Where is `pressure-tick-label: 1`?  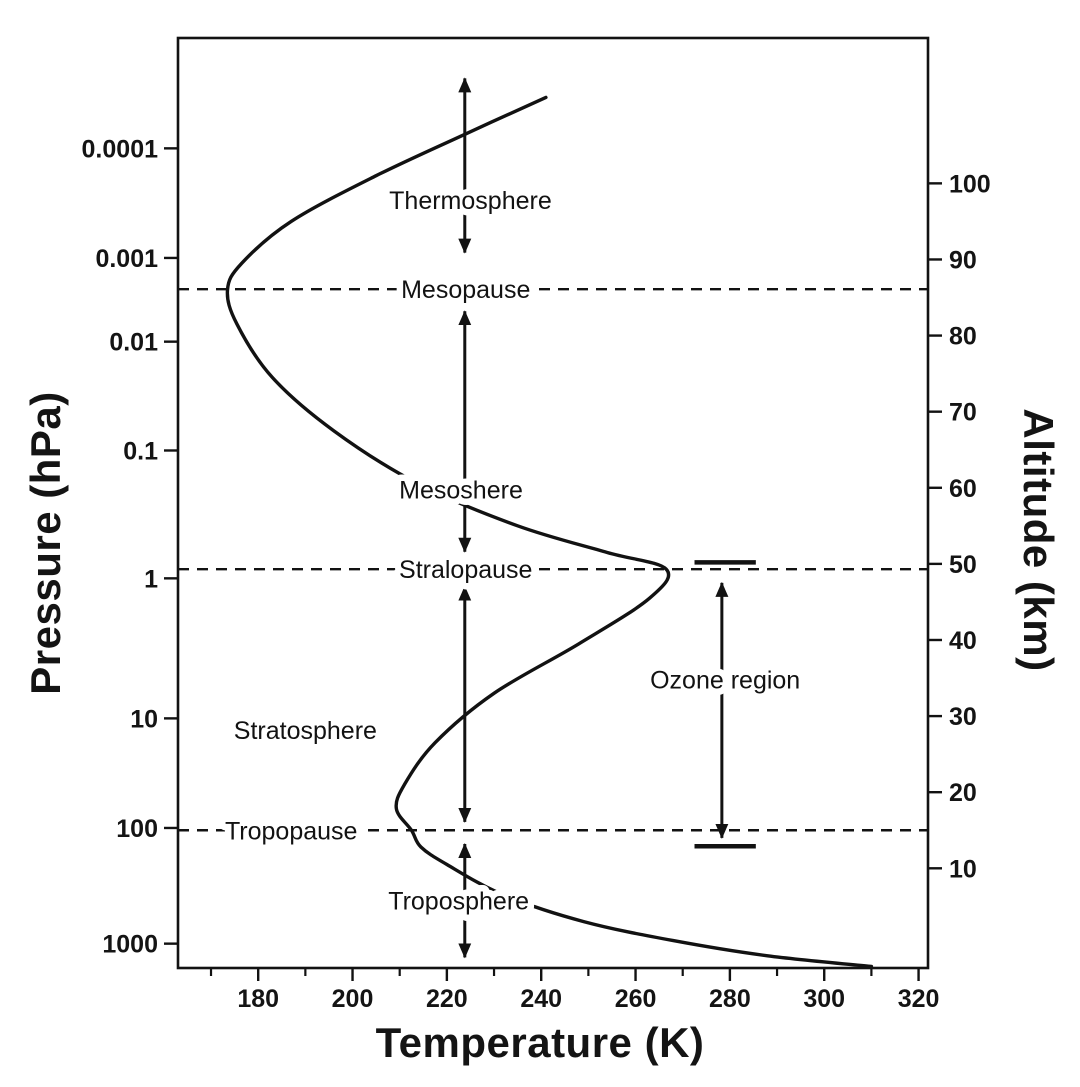 pressure-tick-label: 1 is located at coordinates (151, 579).